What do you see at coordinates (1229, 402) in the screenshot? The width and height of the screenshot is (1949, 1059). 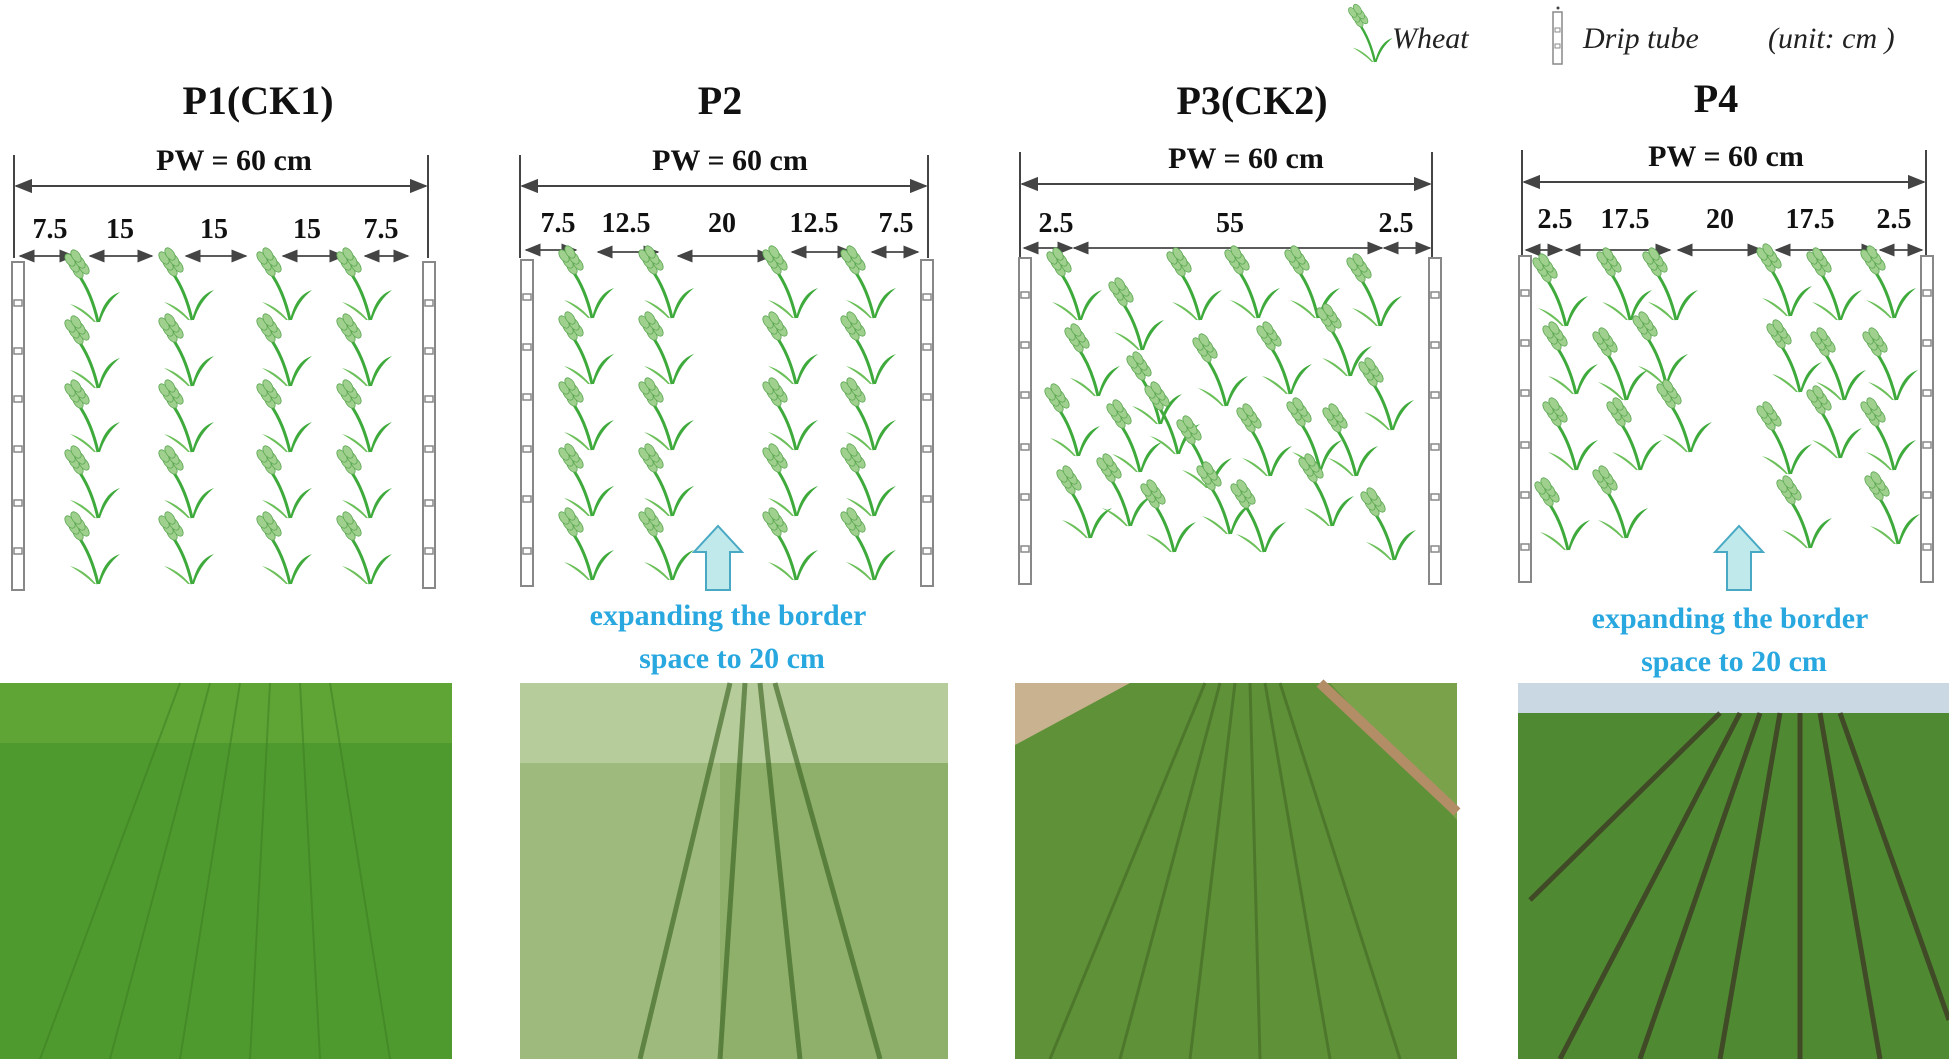 I see `wheat-scatter` at bounding box center [1229, 402].